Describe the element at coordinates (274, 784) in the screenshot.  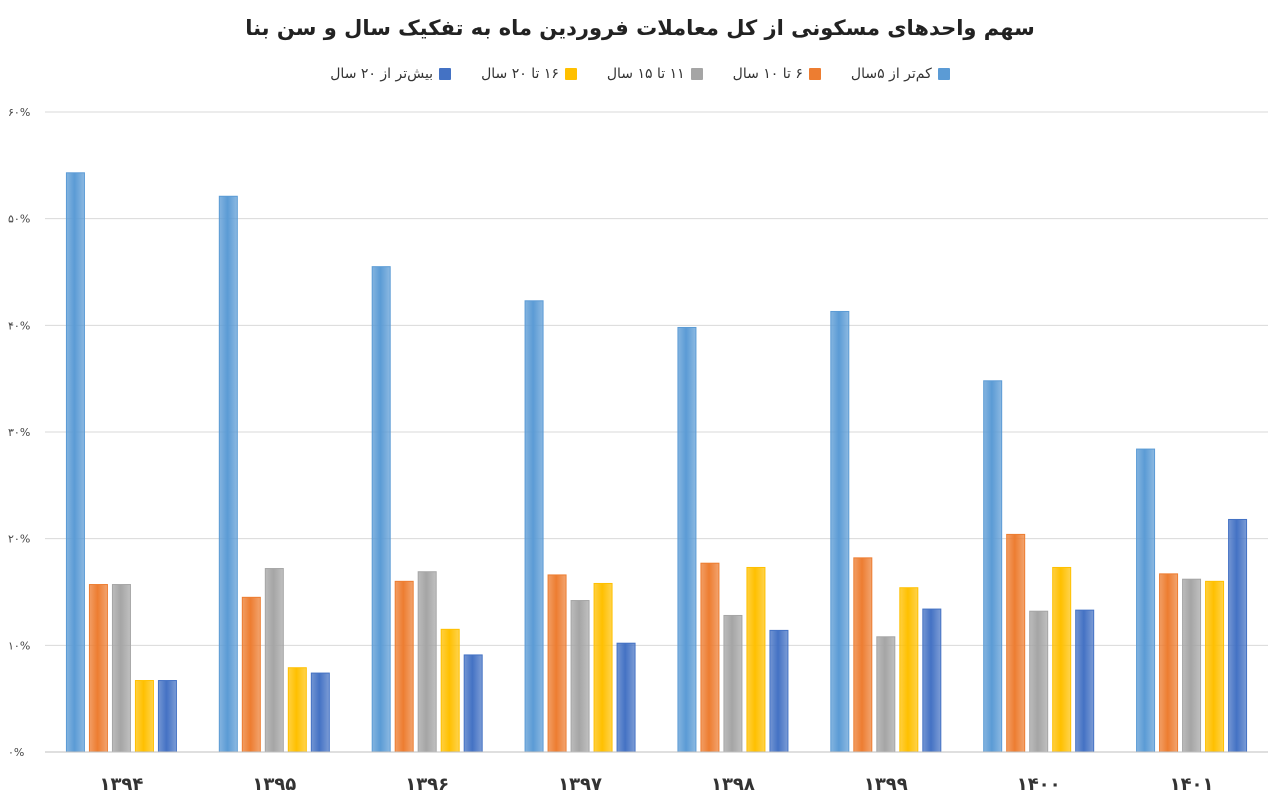
I see `x-category-label: ۱۳۹۵` at that location.